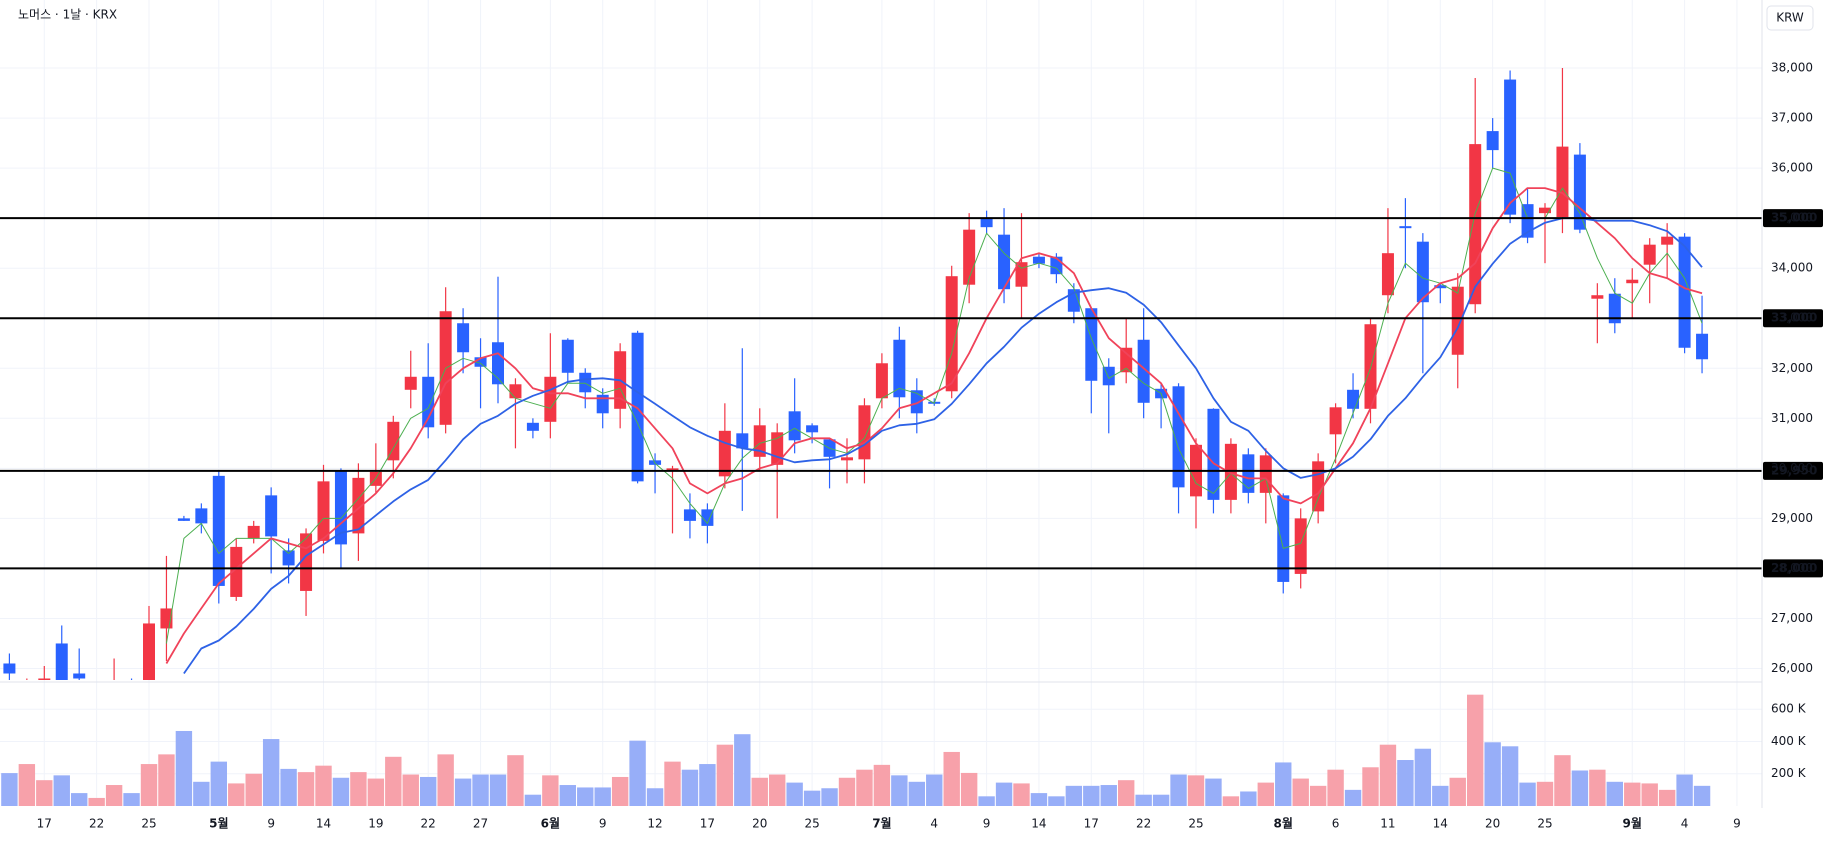 This screenshot has width=1827, height=843. I want to click on volume-tick-label: 200 K, so click(1789, 773).